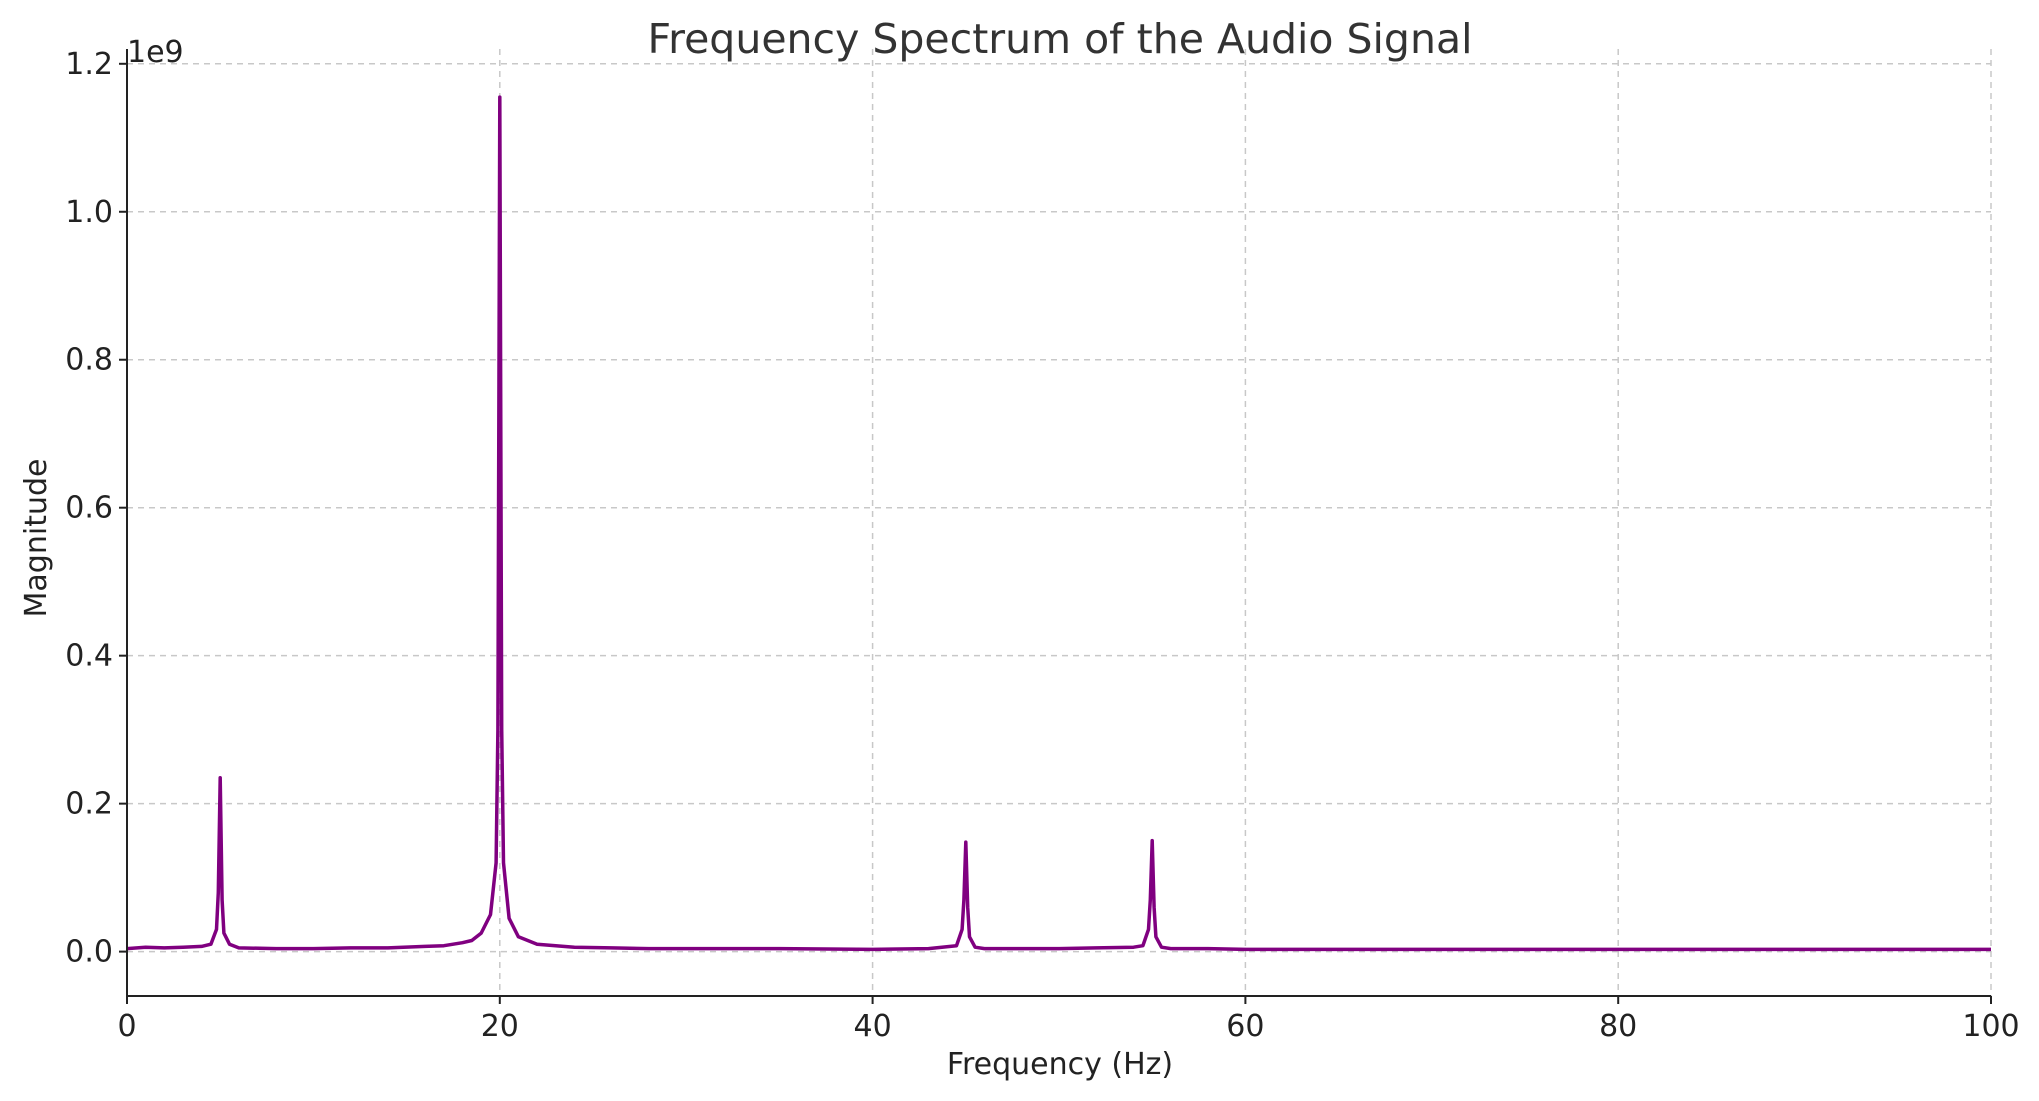  I want to click on x-tick-label-0: 0, so click(126, 1026).